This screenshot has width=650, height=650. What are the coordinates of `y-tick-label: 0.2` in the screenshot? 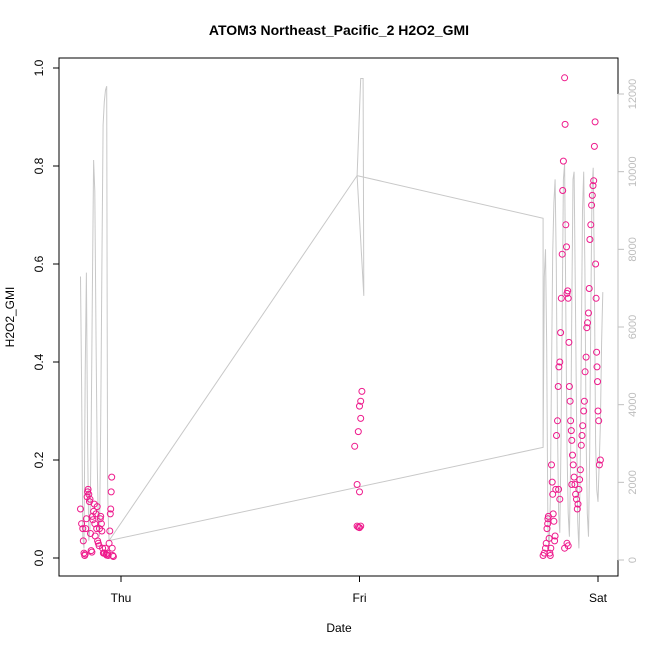 It's located at (39, 459).